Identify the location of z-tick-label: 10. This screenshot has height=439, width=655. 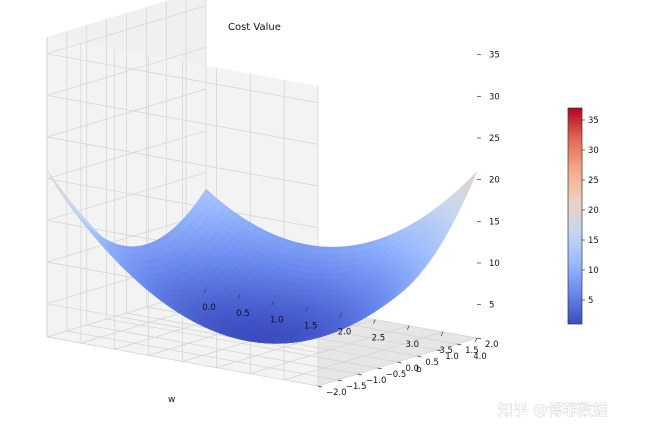
(494, 264).